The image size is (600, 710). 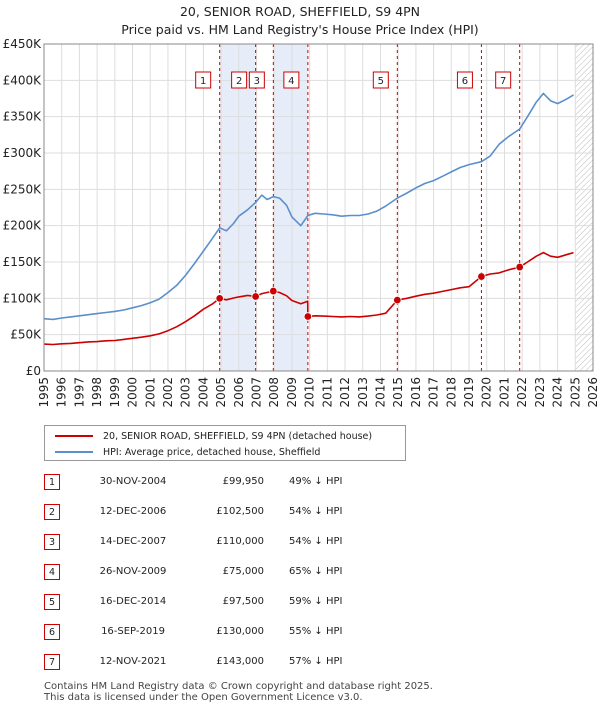 What do you see at coordinates (380, 392) in the screenshot?
I see `x-tick-label: 2014` at bounding box center [380, 392].